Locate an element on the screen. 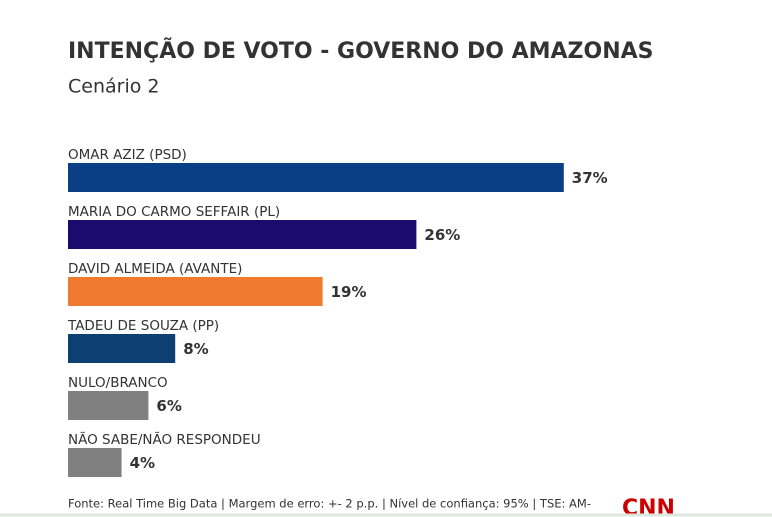 Image resolution: width=772 pixels, height=517 pixels. chart-subtitle: Cenário 2 is located at coordinates (113, 87).